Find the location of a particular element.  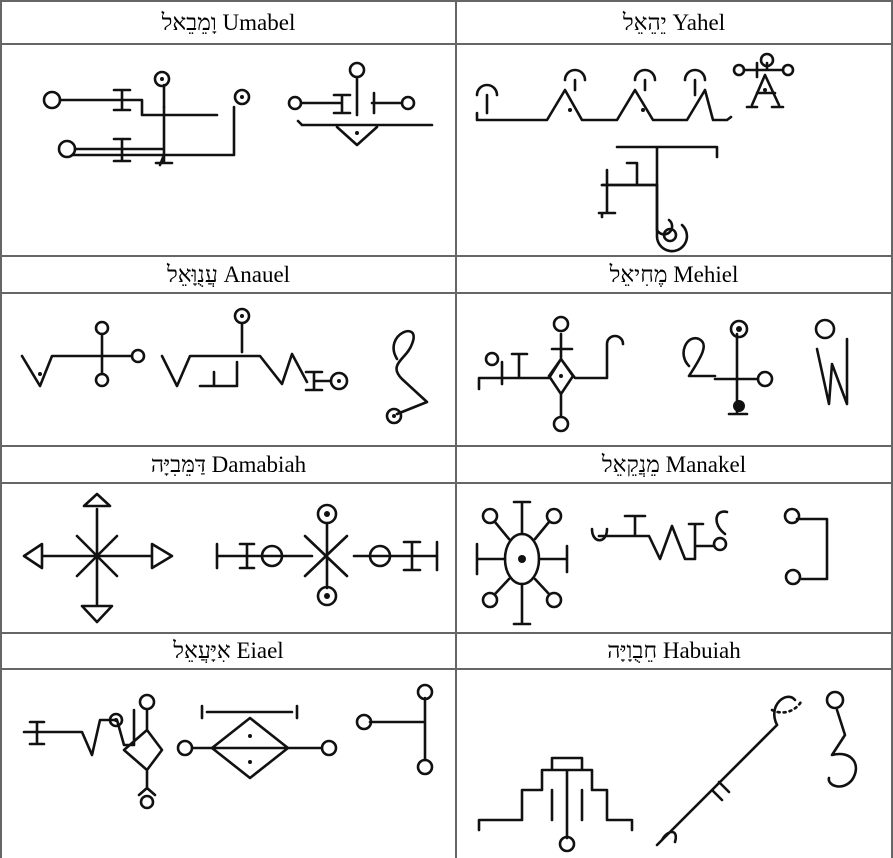

header-cell: Anauel עֲנֻוָּאֵל is located at coordinates (229, 275).